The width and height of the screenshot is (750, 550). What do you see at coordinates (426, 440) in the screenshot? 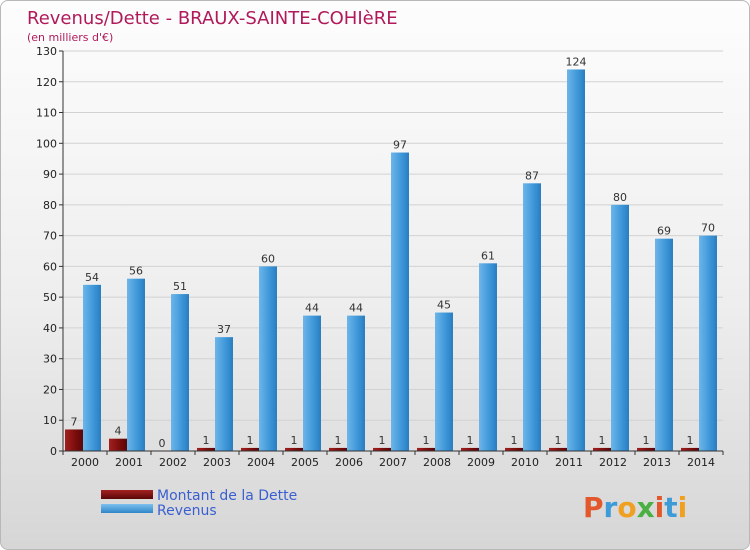
I see `data-label-debt-2008: 1` at bounding box center [426, 440].